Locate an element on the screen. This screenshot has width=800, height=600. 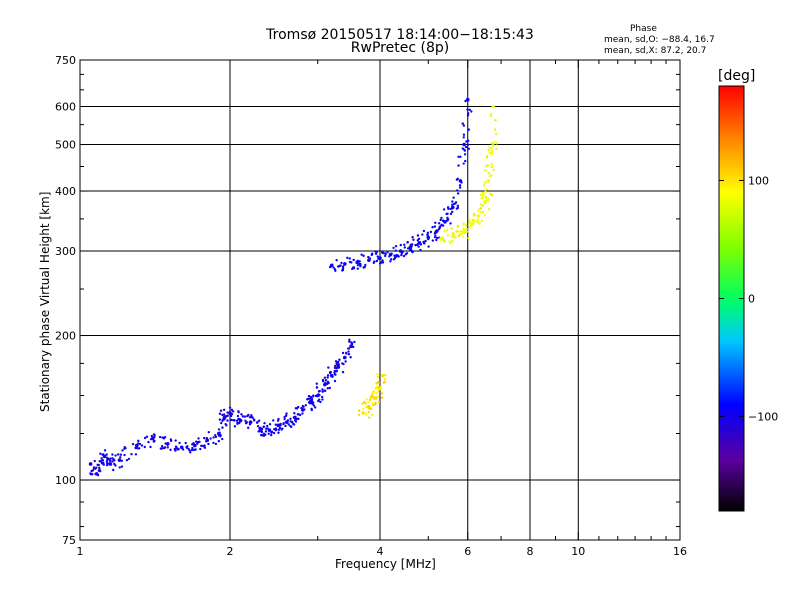
y-tick-label: 100 is located at coordinates (65, 480).